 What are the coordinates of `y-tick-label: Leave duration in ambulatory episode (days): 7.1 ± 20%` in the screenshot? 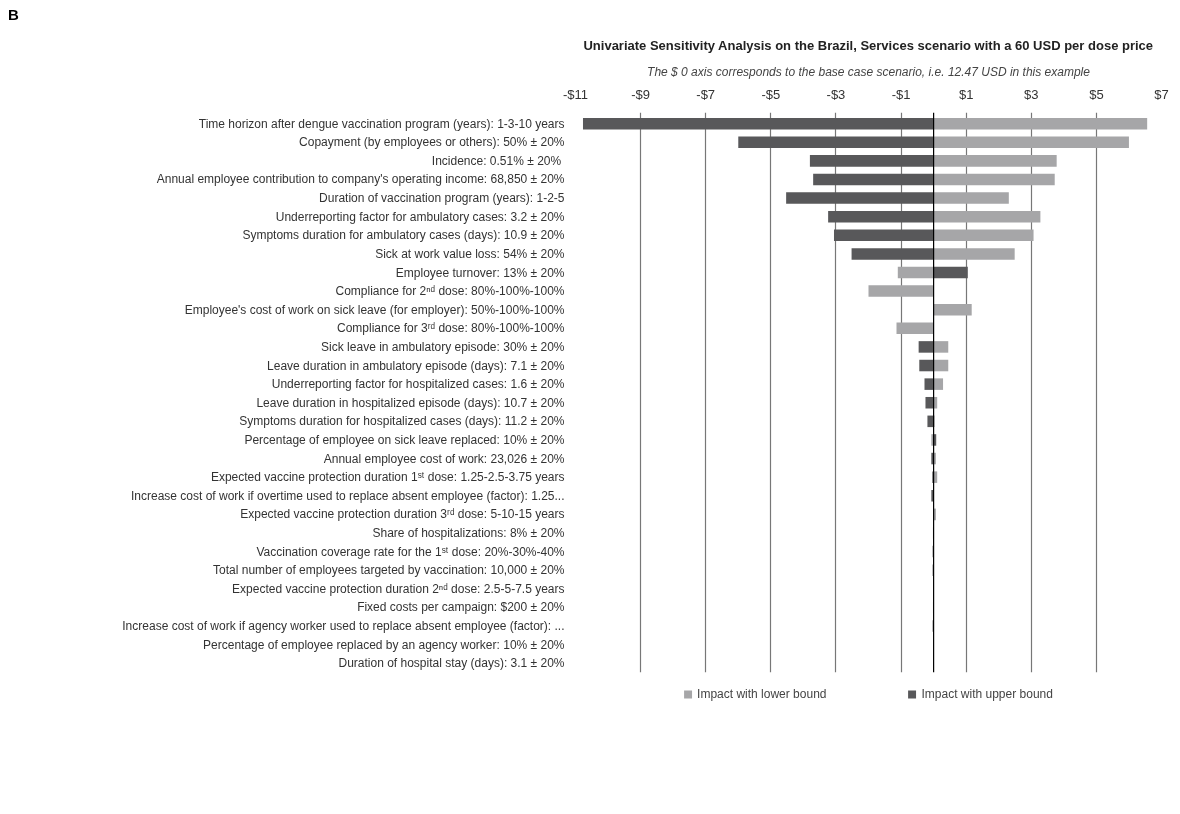 It's located at (416, 365).